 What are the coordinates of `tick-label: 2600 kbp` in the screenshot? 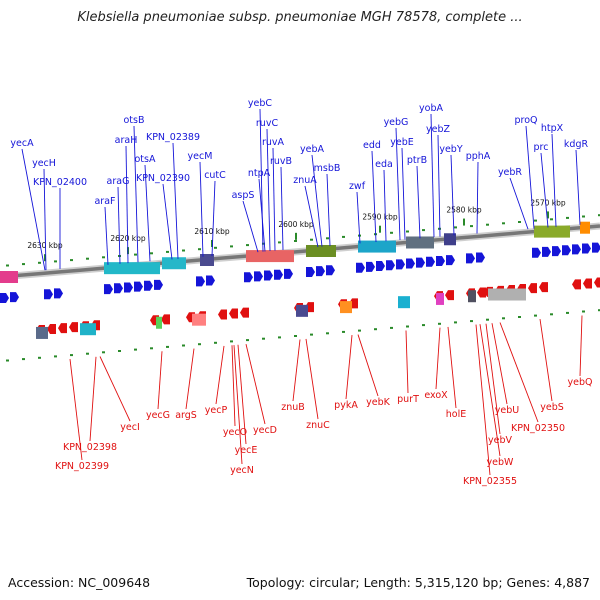 It's located at (296, 224).